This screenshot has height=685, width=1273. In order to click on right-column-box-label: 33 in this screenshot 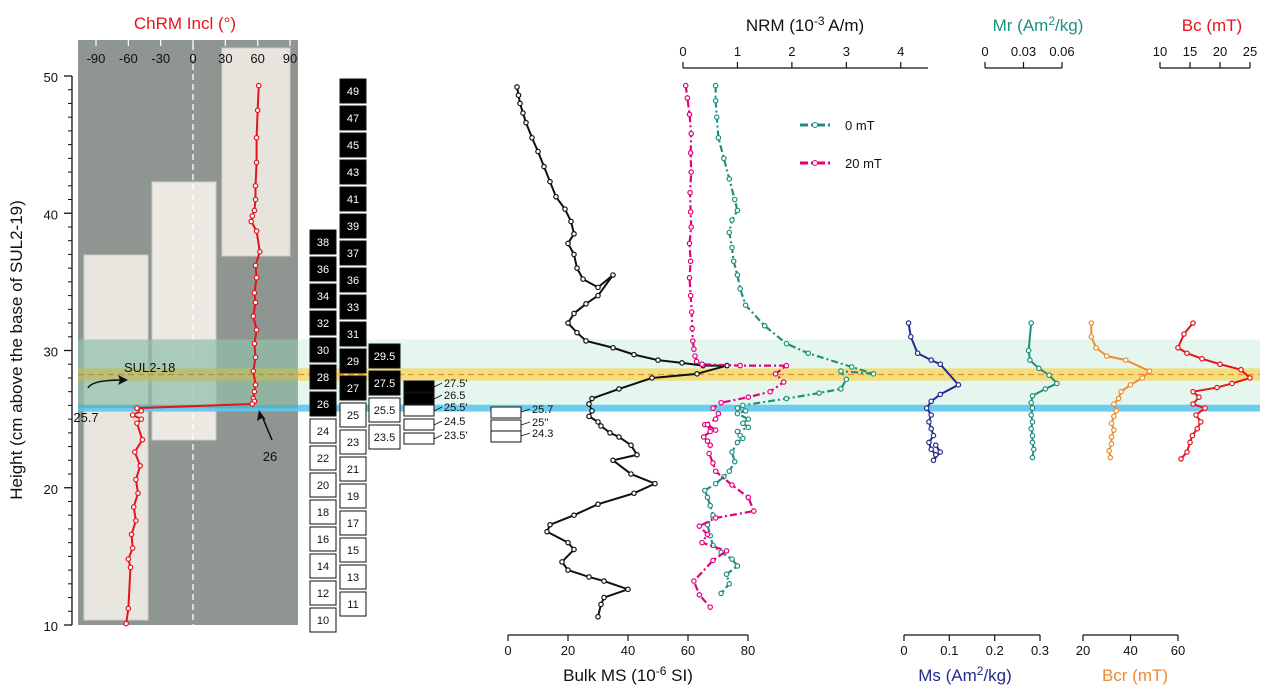, I will do `click(353, 308)`.